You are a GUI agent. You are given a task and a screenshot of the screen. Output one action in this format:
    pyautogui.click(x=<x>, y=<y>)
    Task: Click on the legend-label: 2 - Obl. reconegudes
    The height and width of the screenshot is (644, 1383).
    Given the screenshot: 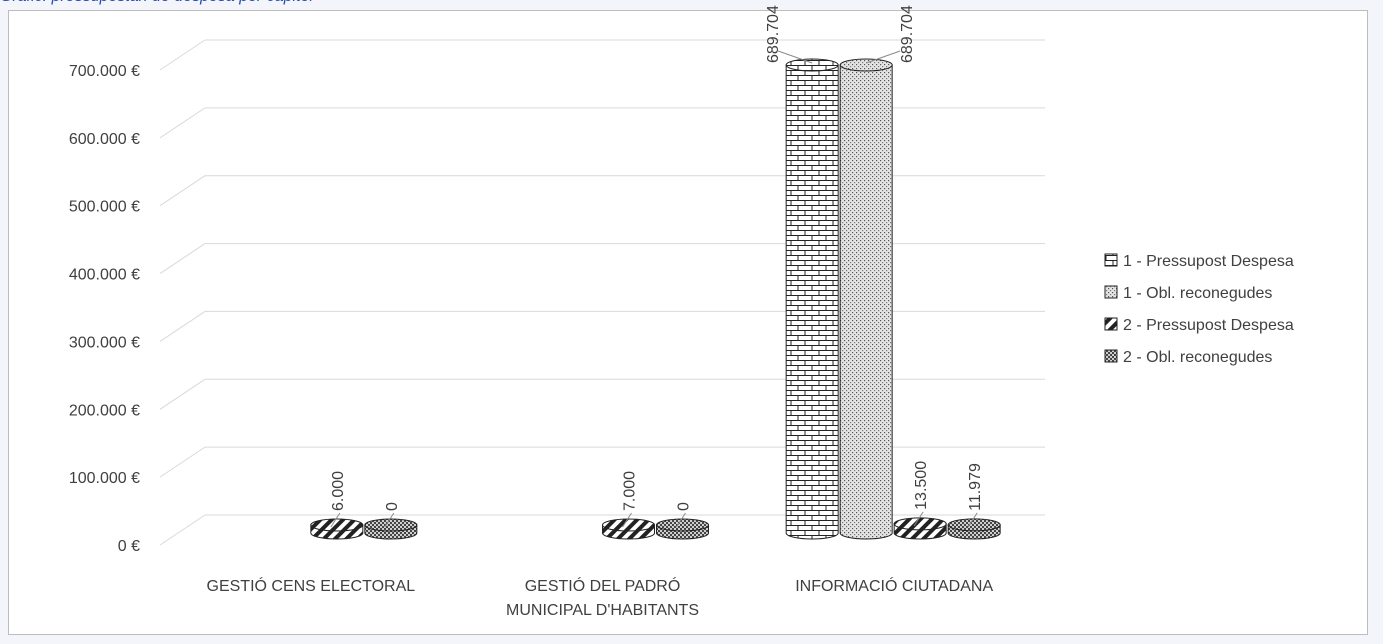 What is the action you would take?
    pyautogui.click(x=1197, y=357)
    